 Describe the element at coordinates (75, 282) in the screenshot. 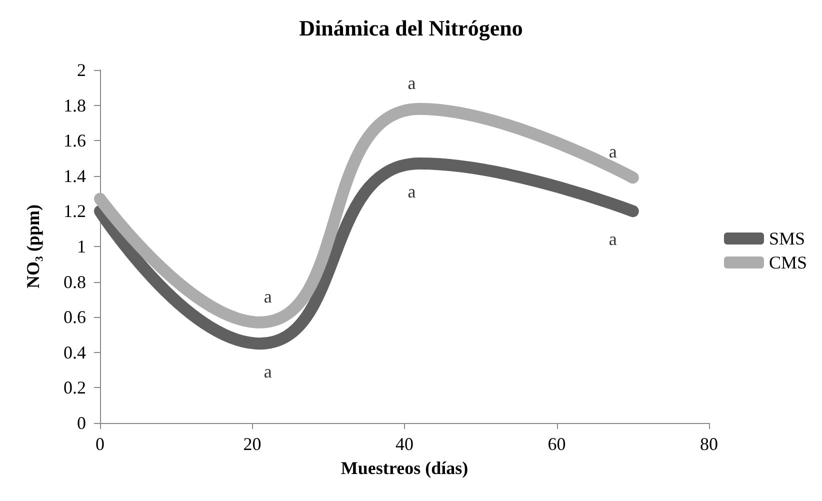

I see `y-tick-label: 0.8` at that location.